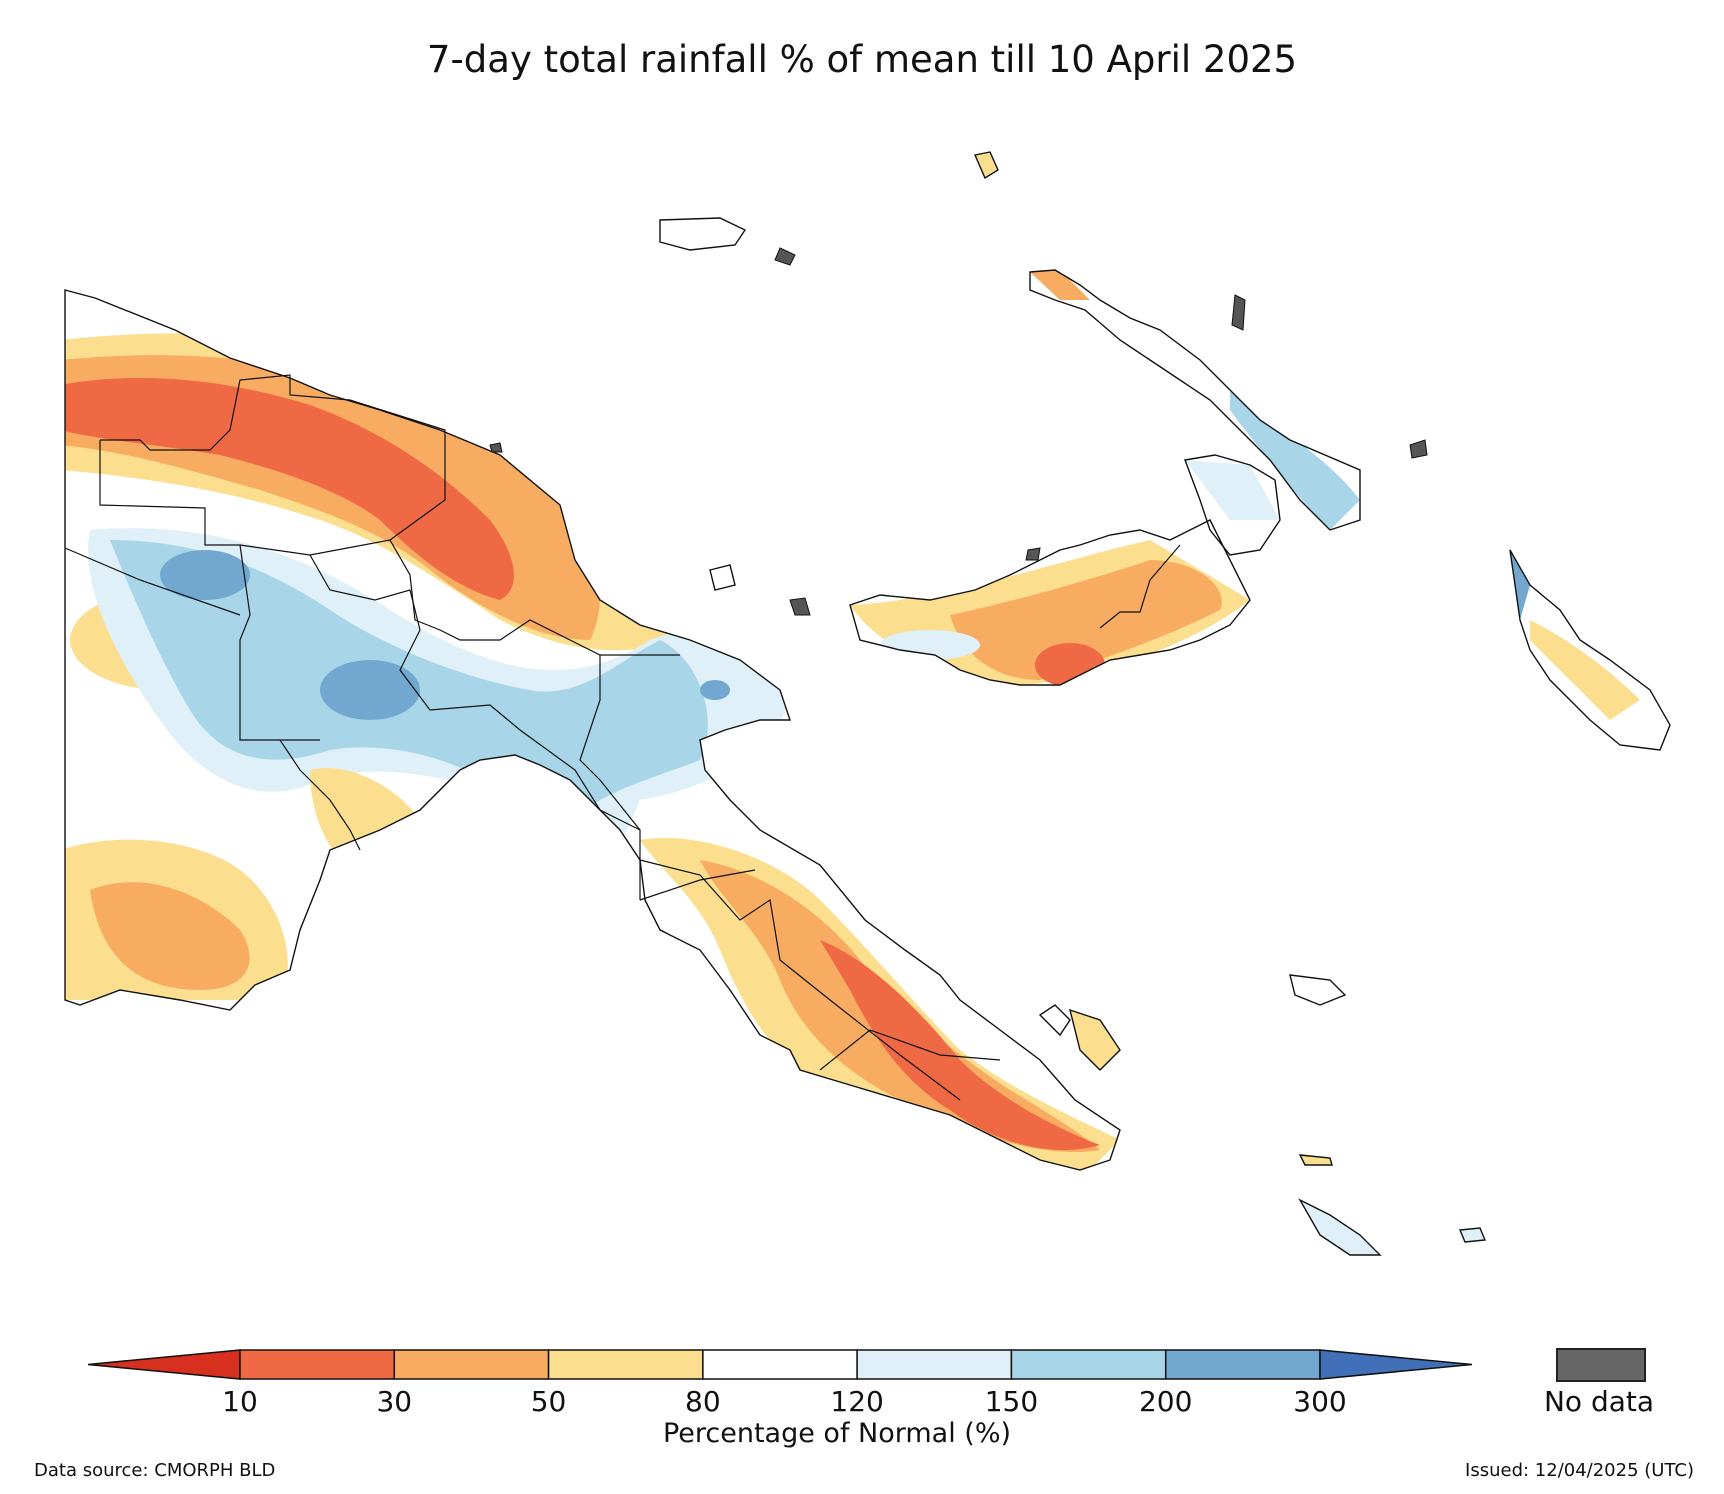 The image size is (1724, 1494). What do you see at coordinates (548, 1401) in the screenshot?
I see `colorbar-tick-label: 50` at bounding box center [548, 1401].